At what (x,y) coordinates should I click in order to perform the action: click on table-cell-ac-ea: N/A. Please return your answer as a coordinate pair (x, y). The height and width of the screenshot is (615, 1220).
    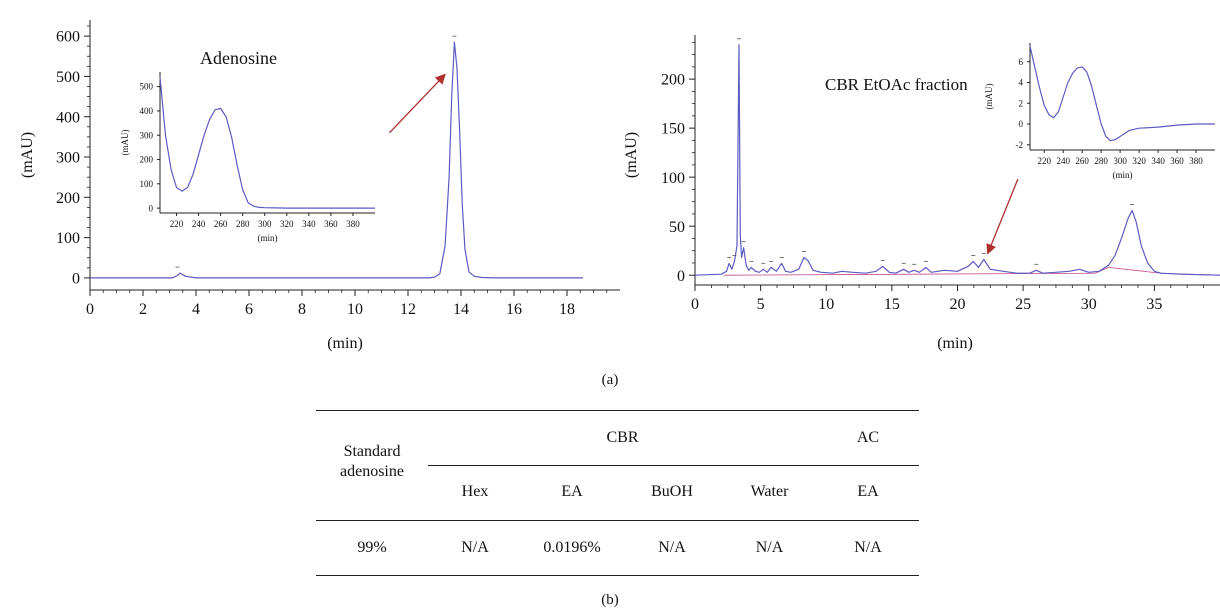
    Looking at the image, I should click on (868, 547).